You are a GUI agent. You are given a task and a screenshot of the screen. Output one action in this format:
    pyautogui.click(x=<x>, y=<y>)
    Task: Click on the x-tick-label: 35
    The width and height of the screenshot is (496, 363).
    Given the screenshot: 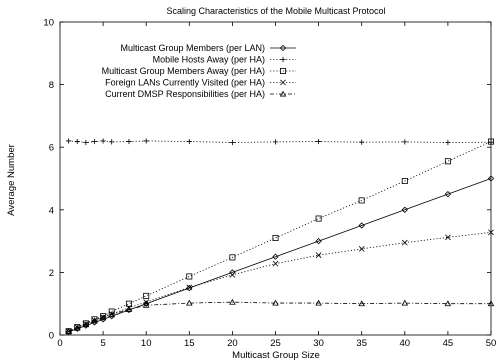 What is the action you would take?
    pyautogui.click(x=361, y=343)
    